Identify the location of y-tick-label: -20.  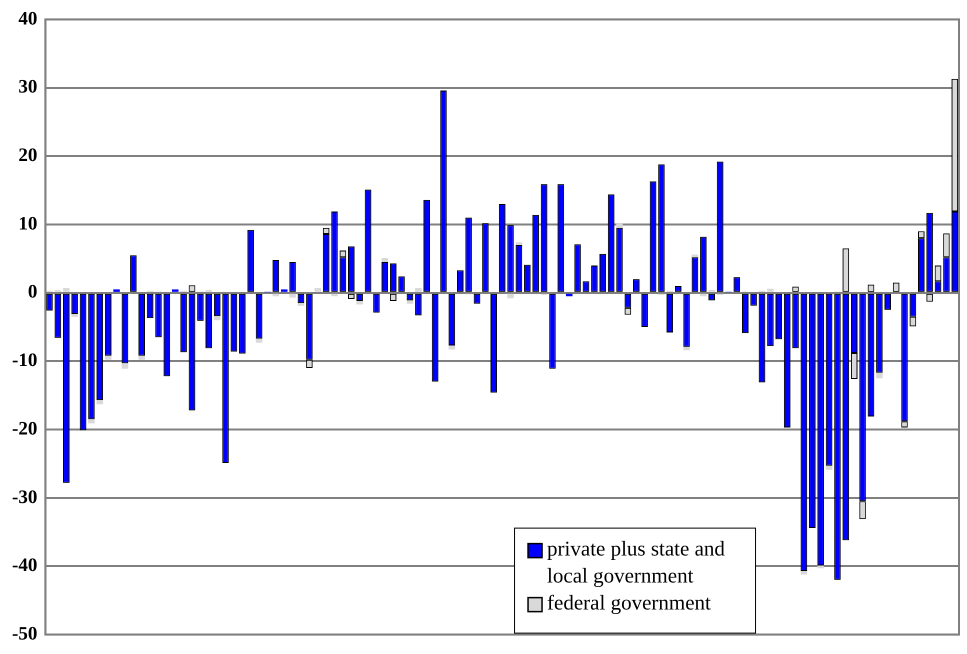
(25, 429).